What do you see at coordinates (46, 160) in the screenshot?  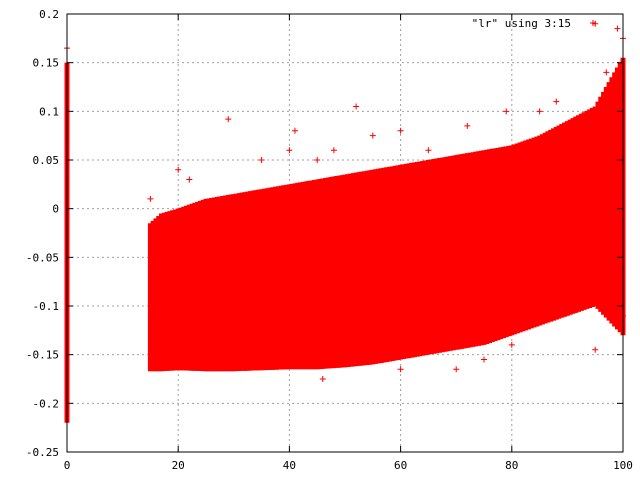 I see `y-tick-label: 0.05` at bounding box center [46, 160].